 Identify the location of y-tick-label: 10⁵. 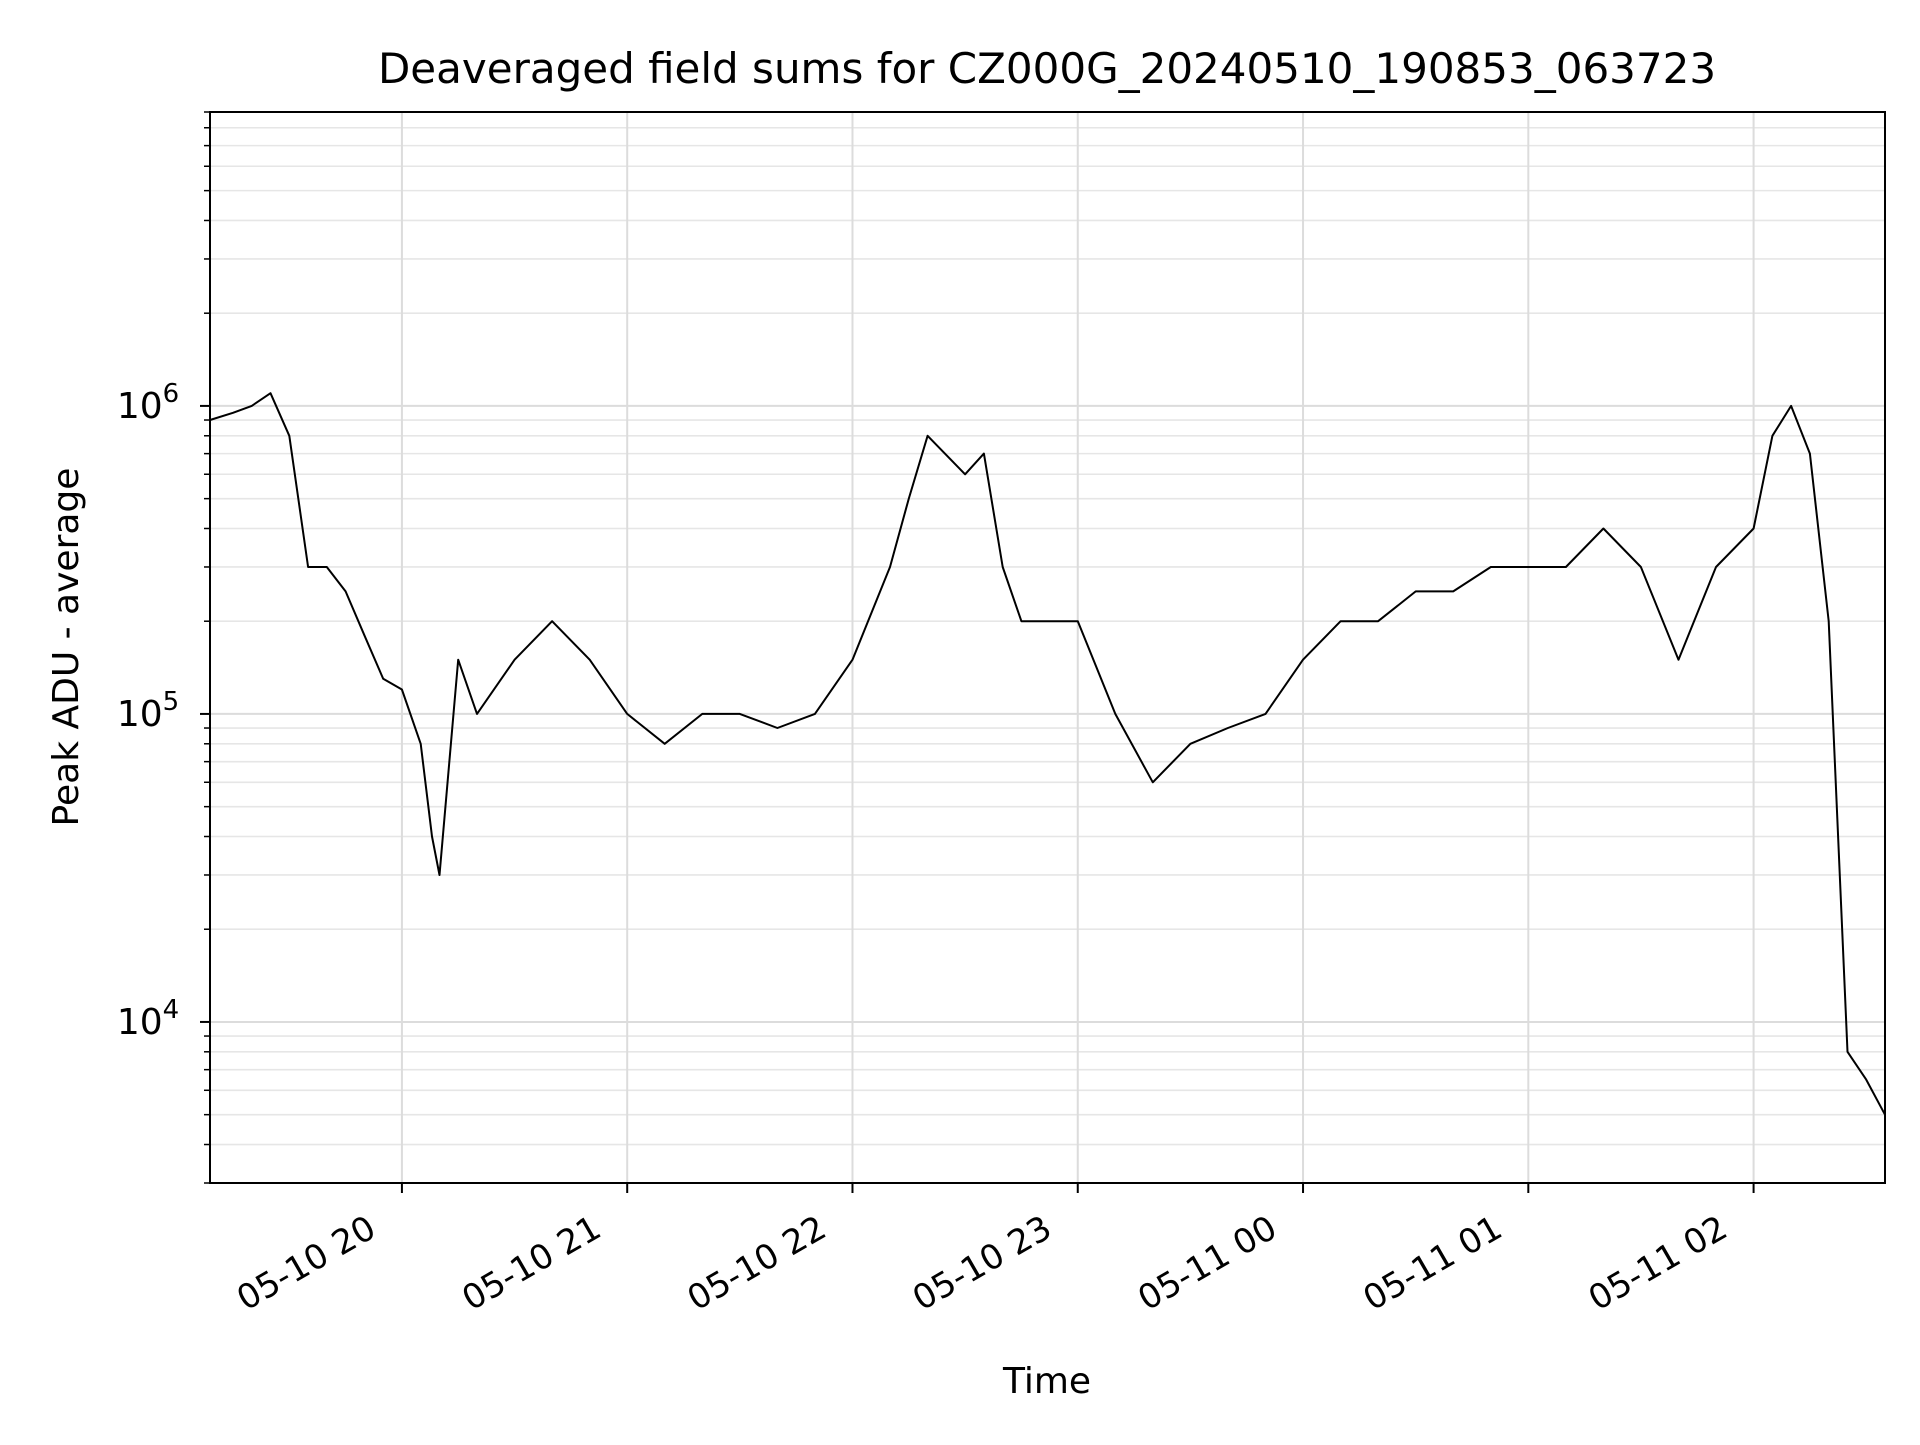
(148, 711).